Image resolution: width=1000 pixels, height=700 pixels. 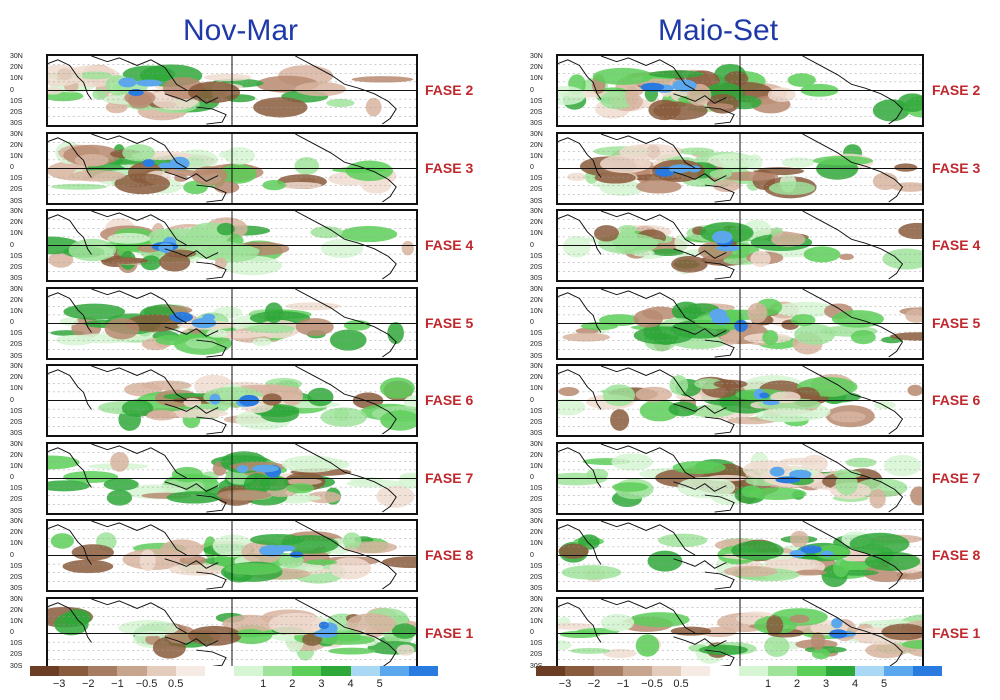 I want to click on phase-label: FASE 2, so click(x=956, y=90).